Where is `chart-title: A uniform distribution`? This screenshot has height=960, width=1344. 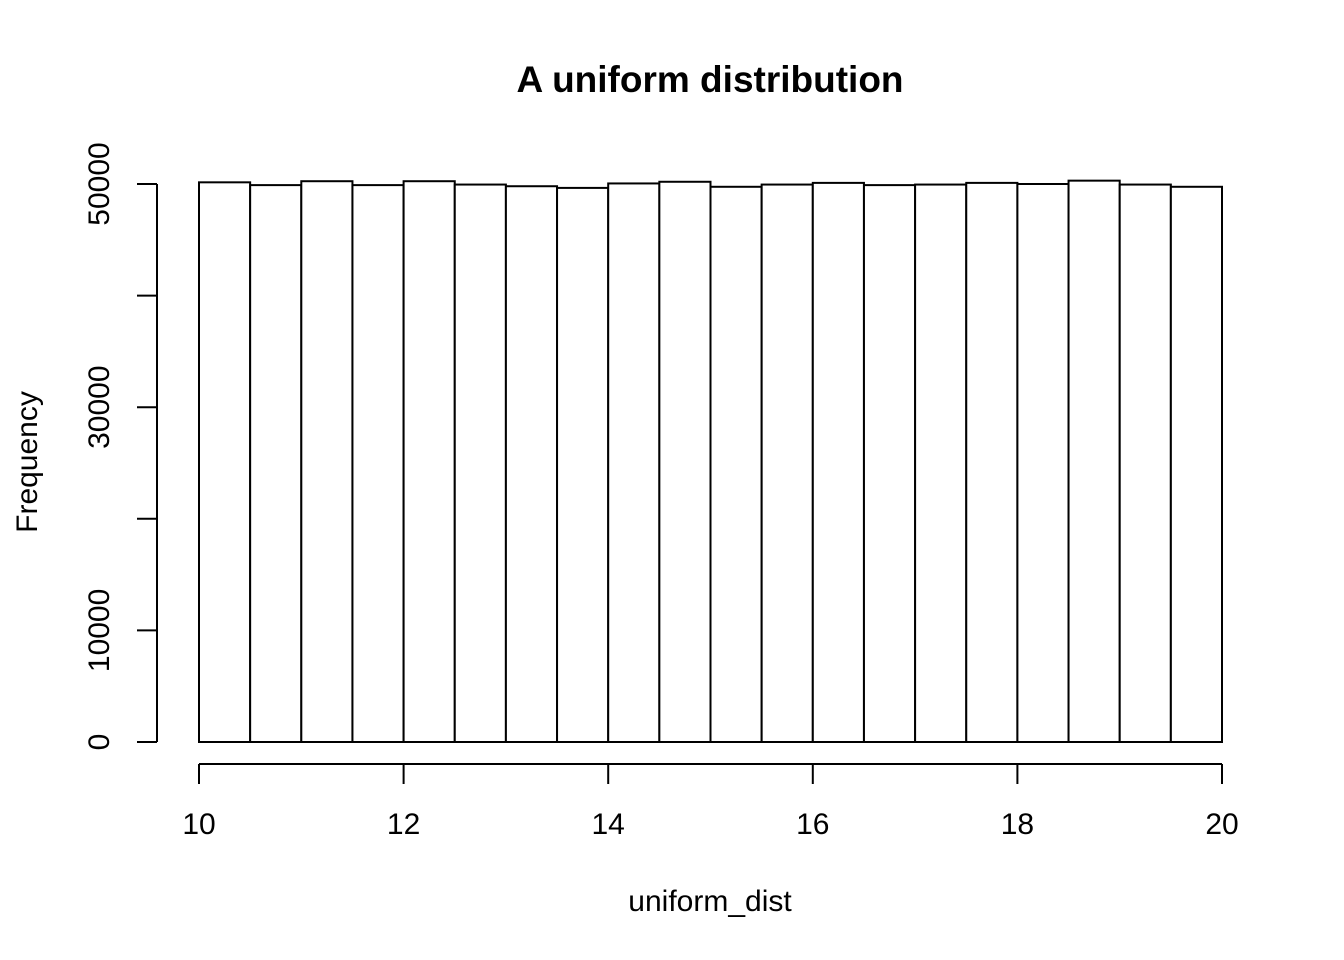
chart-title: A uniform distribution is located at coordinates (709, 79).